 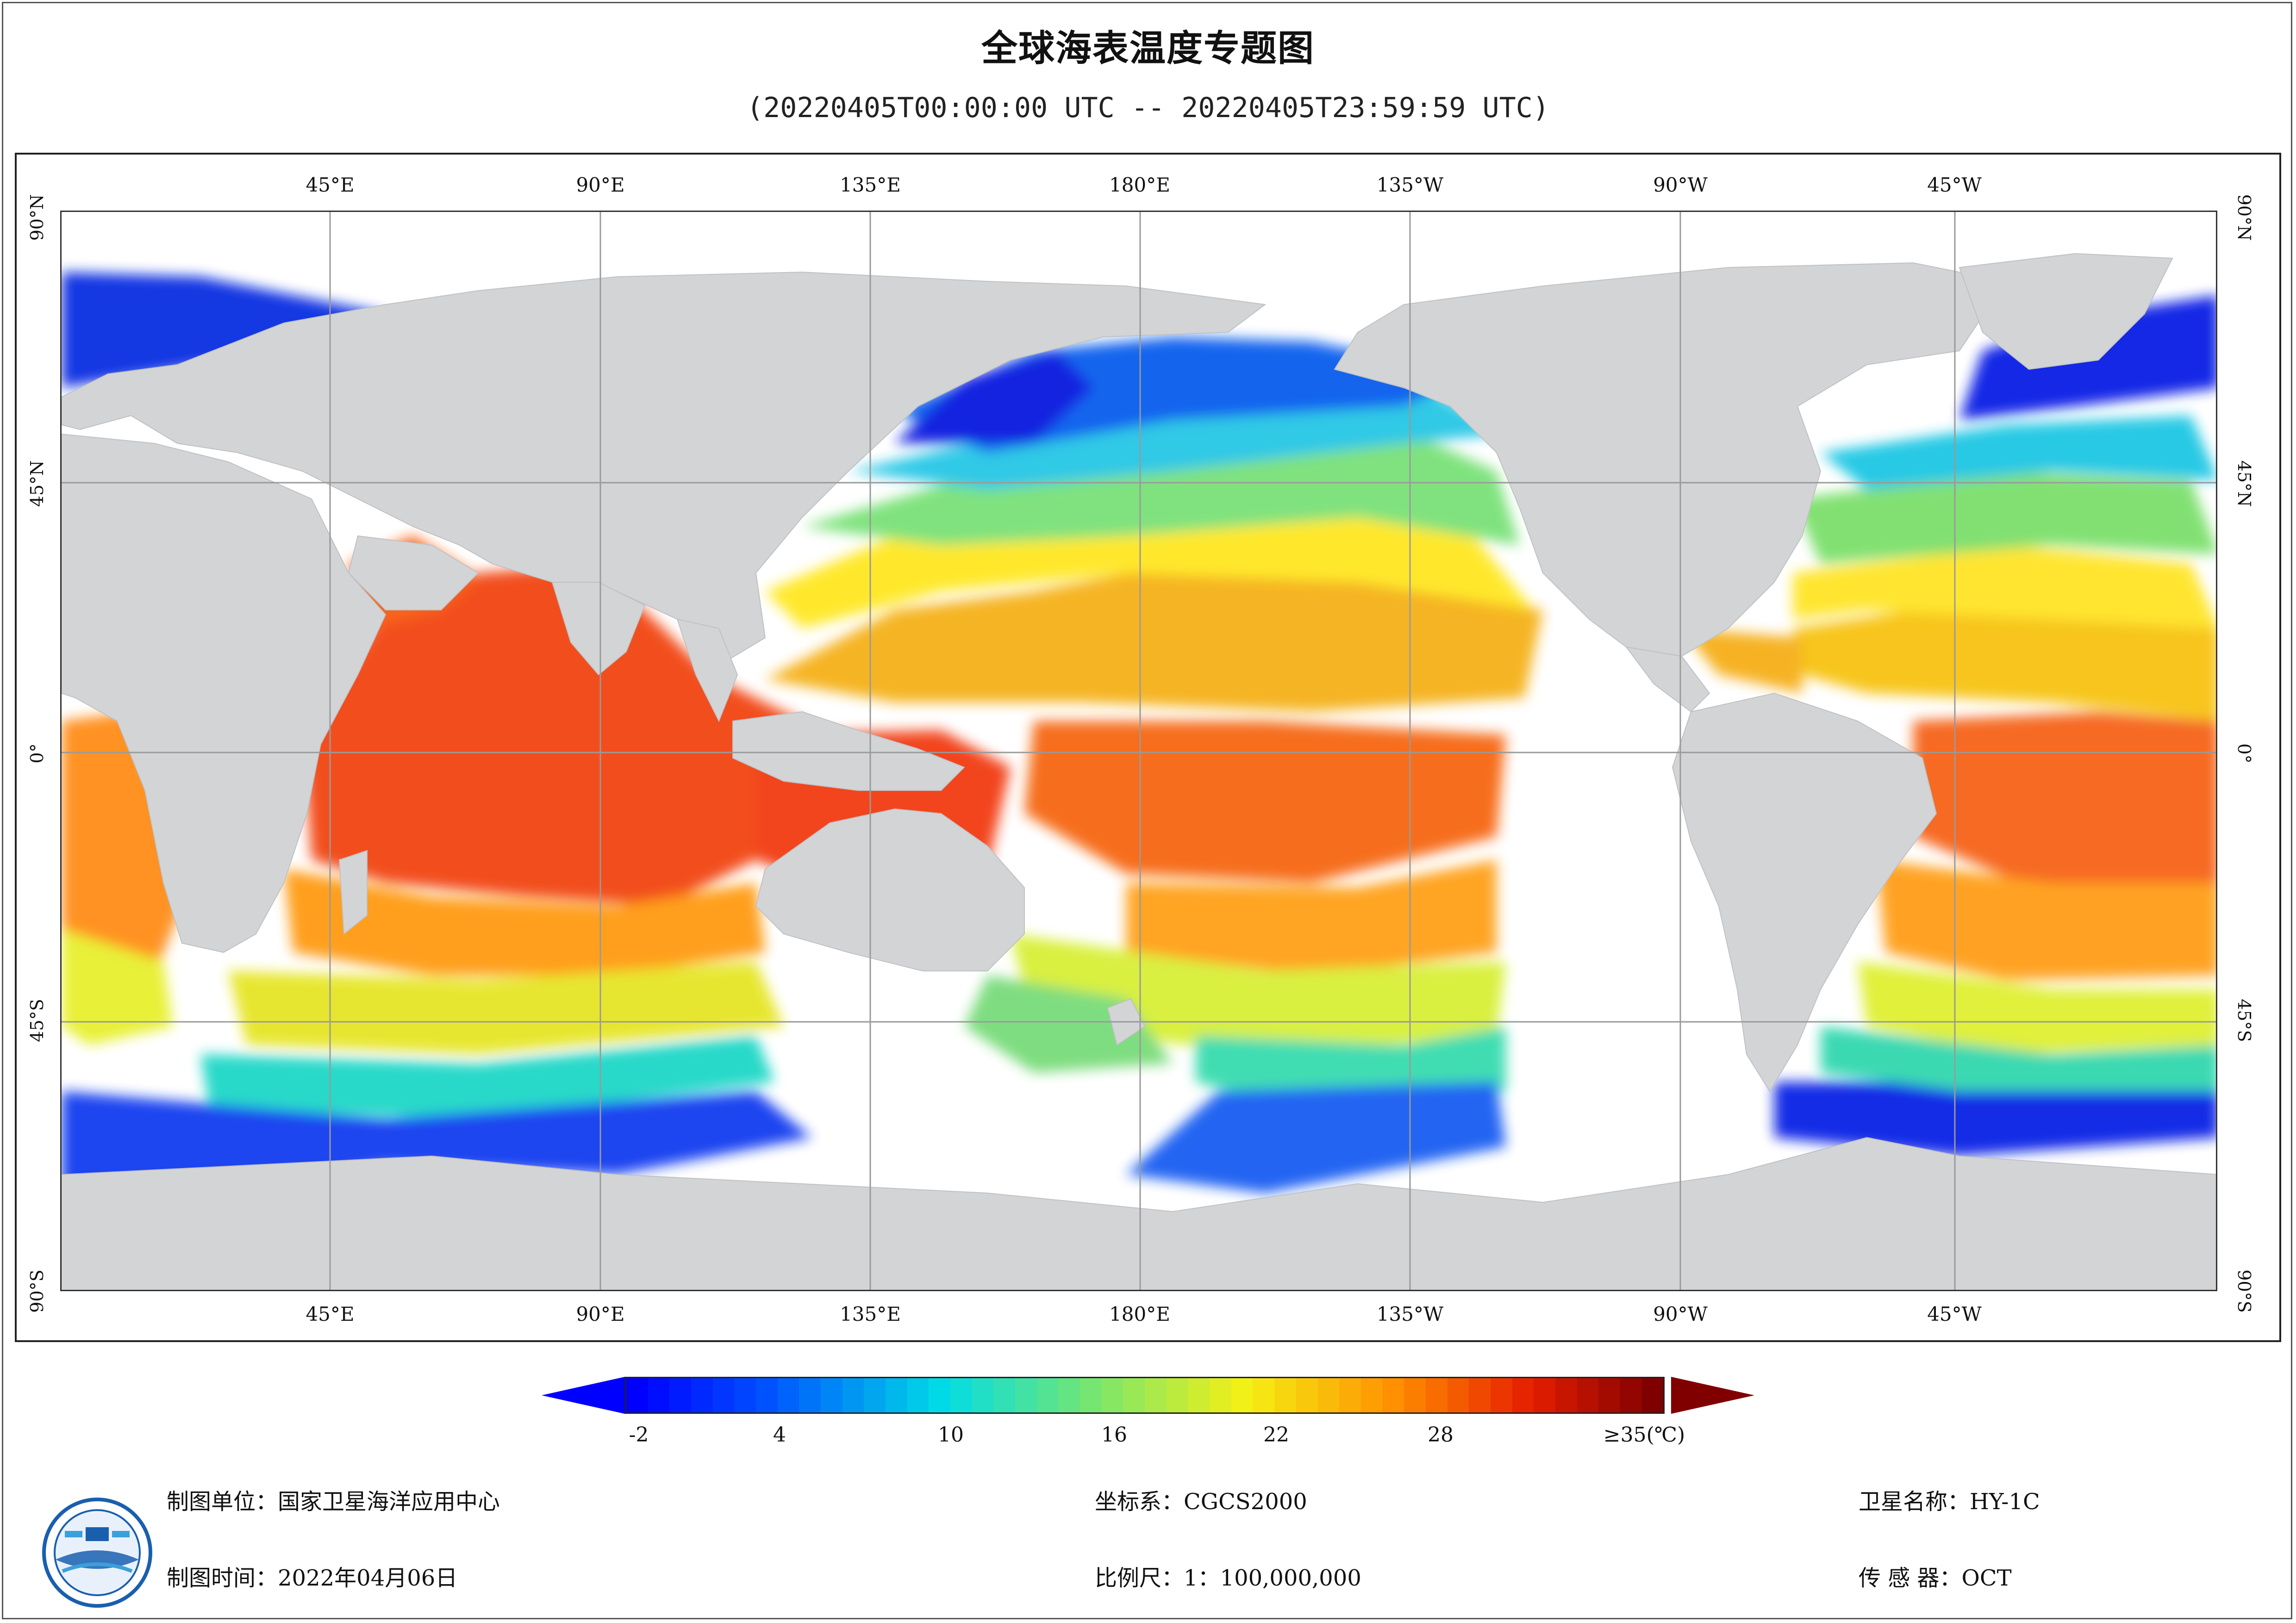 I want to click on land-africa, so click(x=224, y=693).